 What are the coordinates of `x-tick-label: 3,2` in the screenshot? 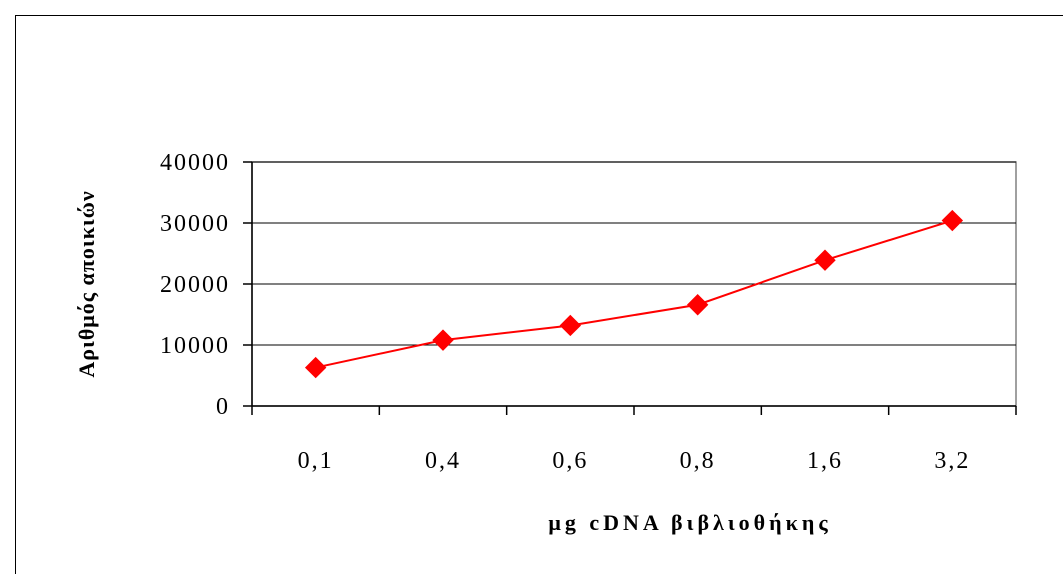 It's located at (952, 461).